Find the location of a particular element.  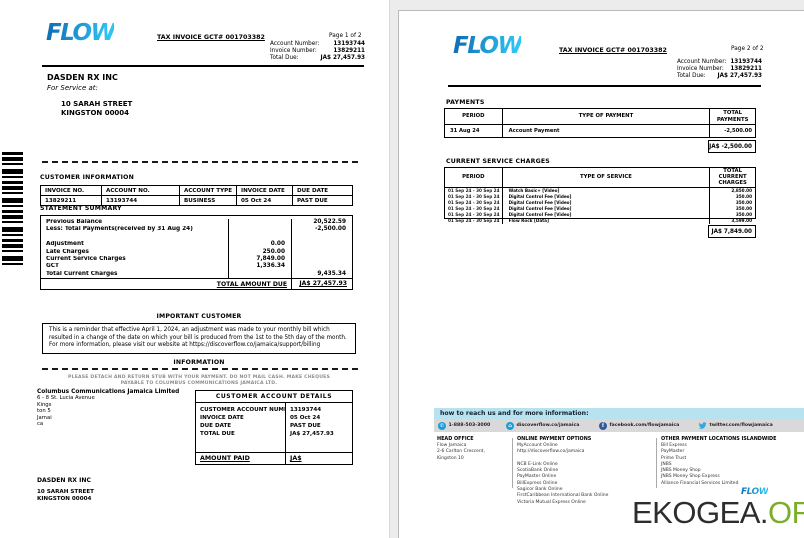

detail-value: 05 Oct 24 is located at coordinates (305, 418).